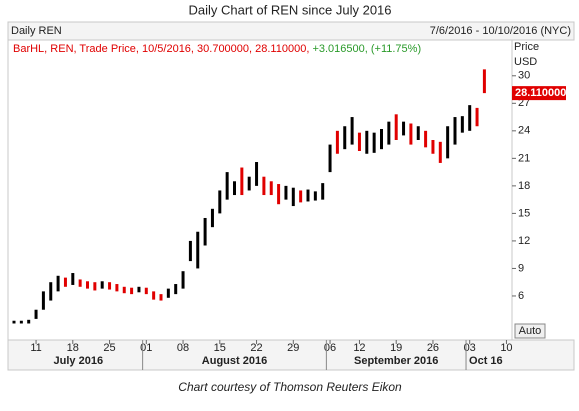 The height and width of the screenshot is (411, 579). I want to click on auto-button: Auto, so click(530, 331).